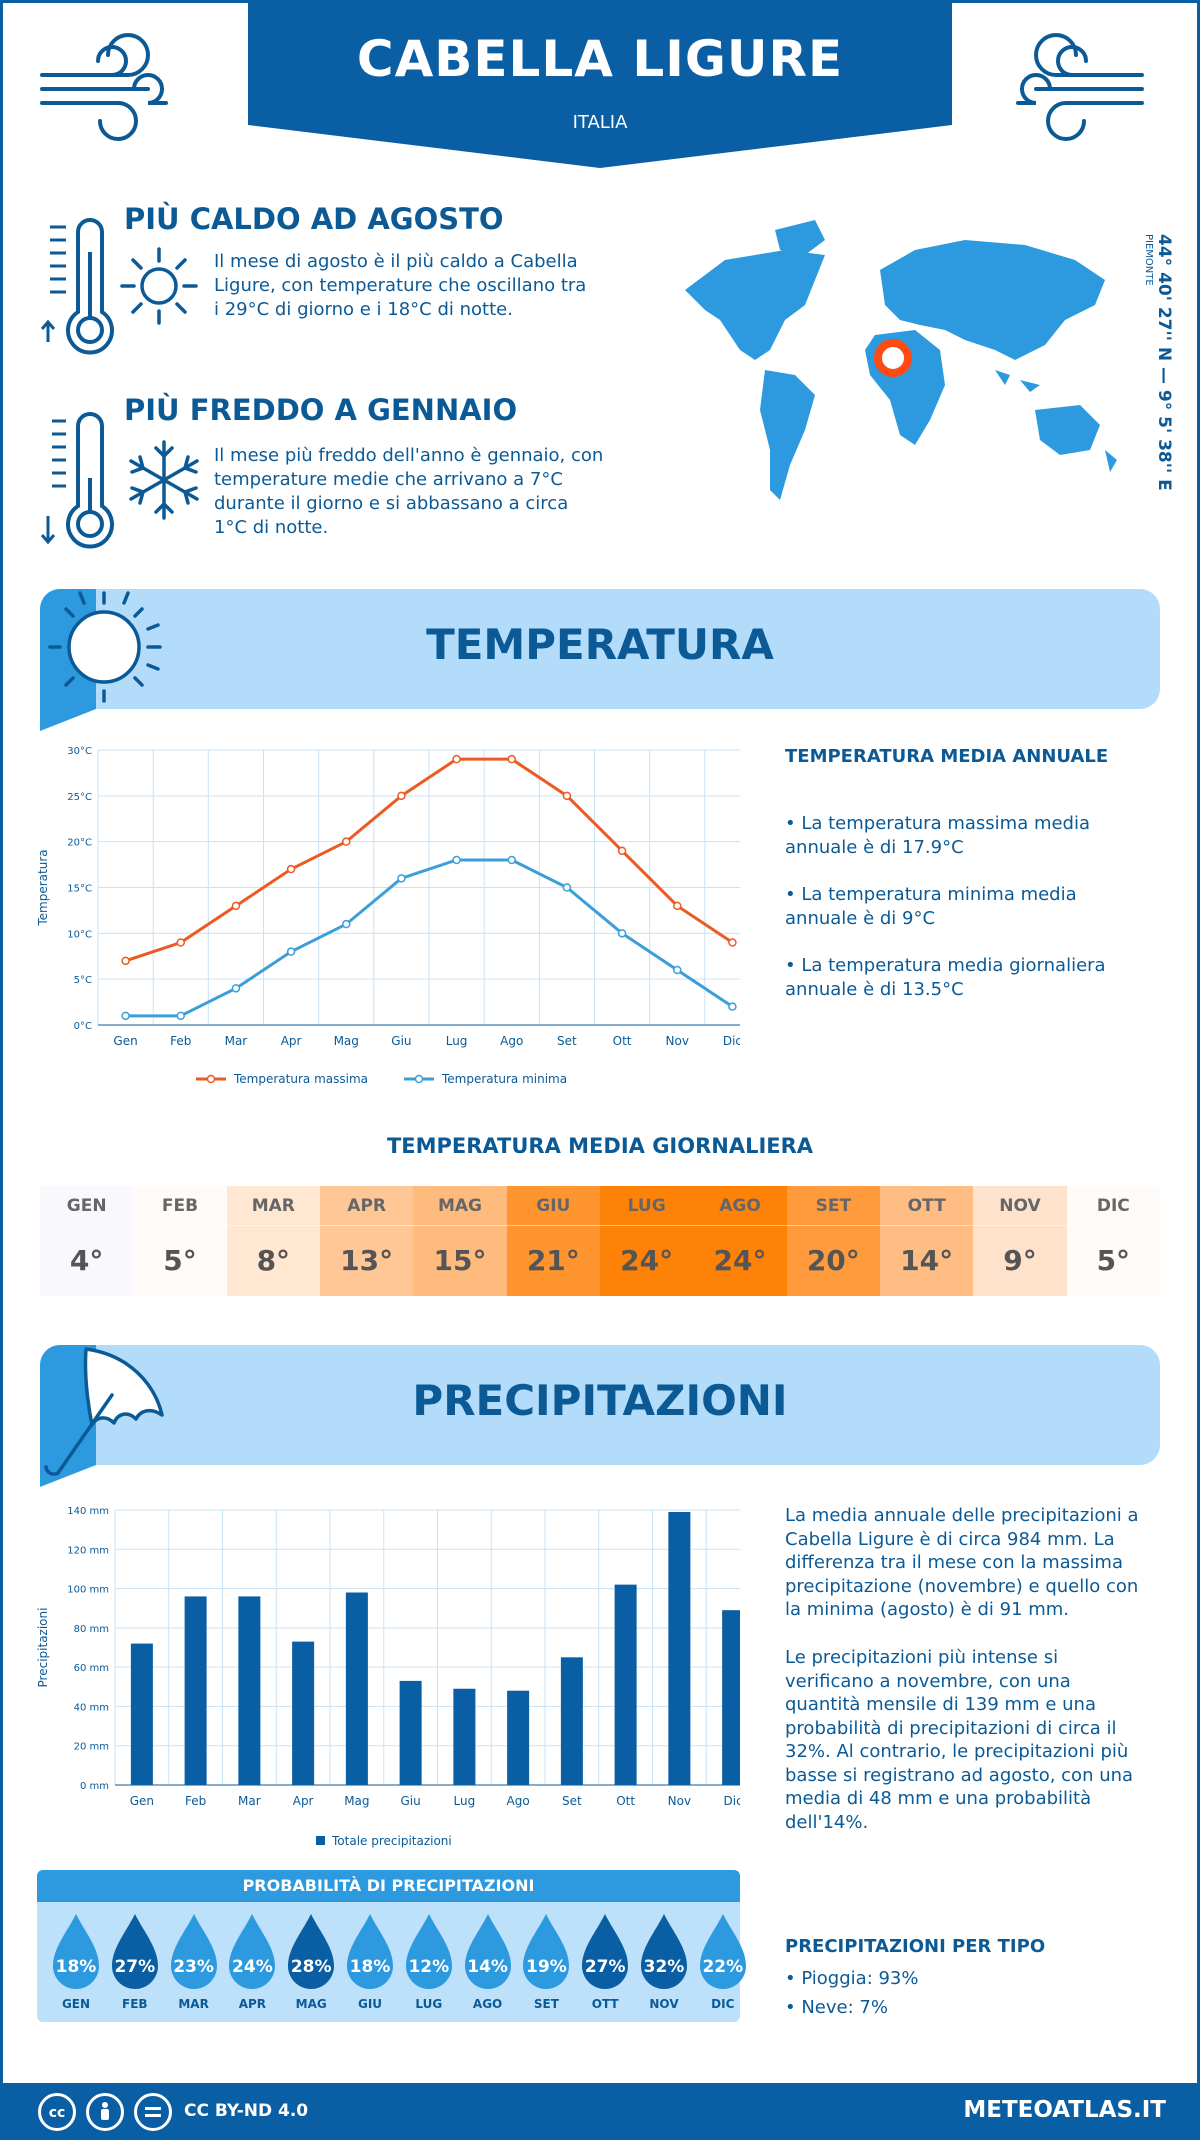 The height and width of the screenshot is (2140, 1200). What do you see at coordinates (927, 1206) in the screenshot?
I see `month-label: OTT` at bounding box center [927, 1206].